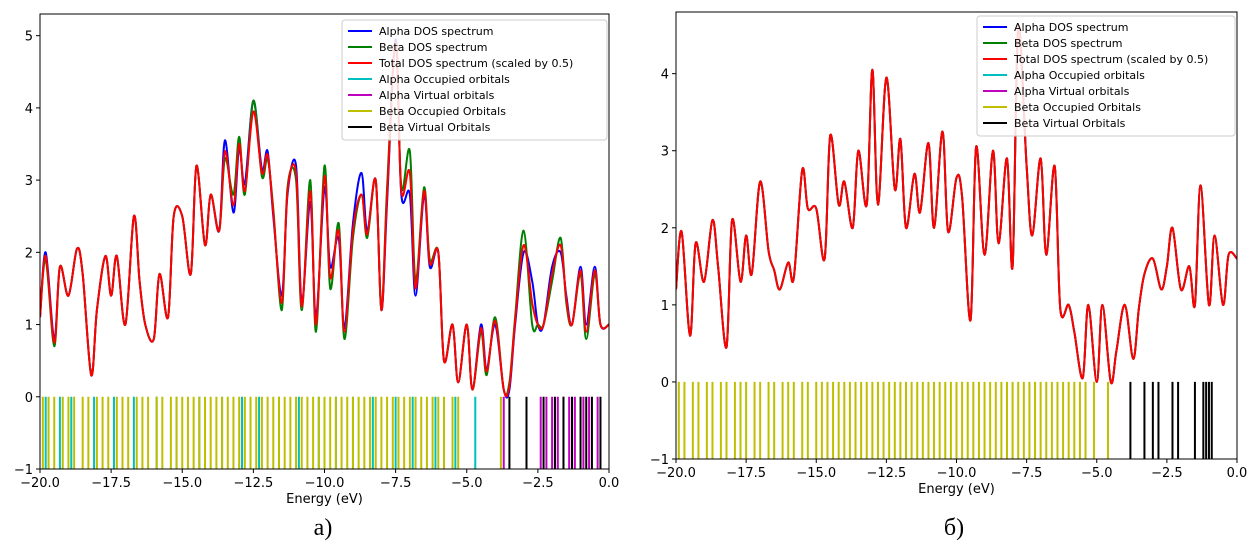  Describe the element at coordinates (29, 37) in the screenshot. I see `y-tick-label-6: 5` at that location.